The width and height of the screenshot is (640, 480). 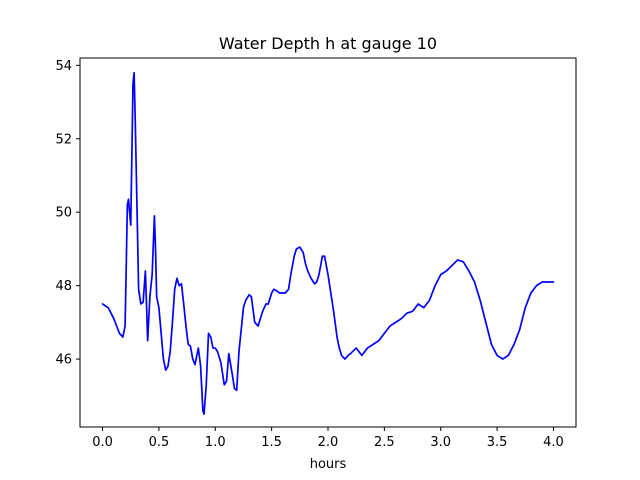 What do you see at coordinates (215, 442) in the screenshot?
I see `x-tick-label: 1.0` at bounding box center [215, 442].